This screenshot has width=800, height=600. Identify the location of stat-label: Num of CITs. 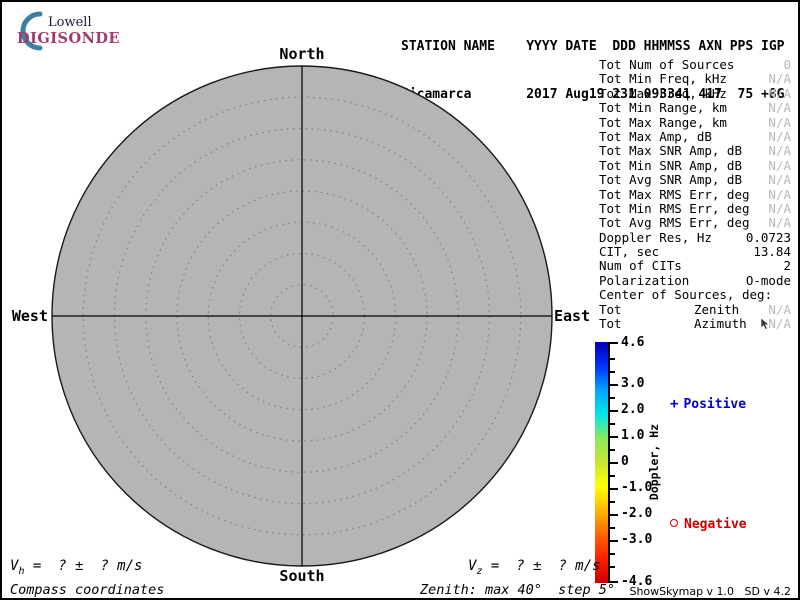
(640, 266).